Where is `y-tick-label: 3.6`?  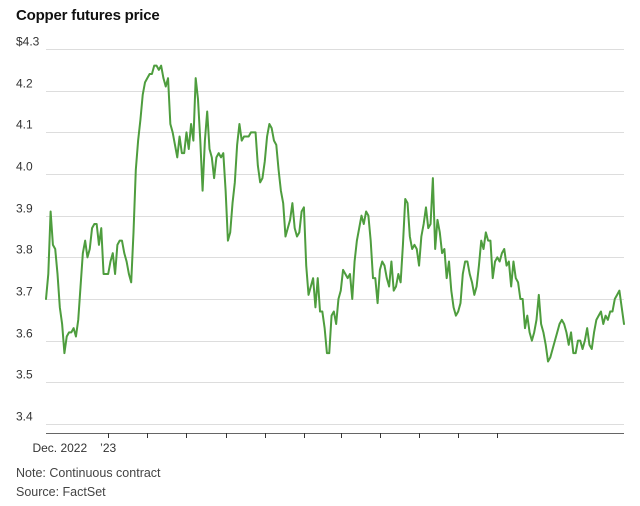 y-tick-label: 3.6 is located at coordinates (24, 334).